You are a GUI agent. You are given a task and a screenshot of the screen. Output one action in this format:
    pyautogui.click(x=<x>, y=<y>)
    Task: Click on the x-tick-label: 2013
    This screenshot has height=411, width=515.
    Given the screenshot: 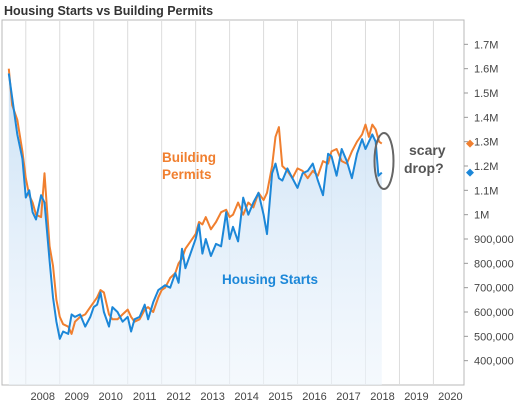 What is the action you would take?
    pyautogui.click(x=212, y=397)
    